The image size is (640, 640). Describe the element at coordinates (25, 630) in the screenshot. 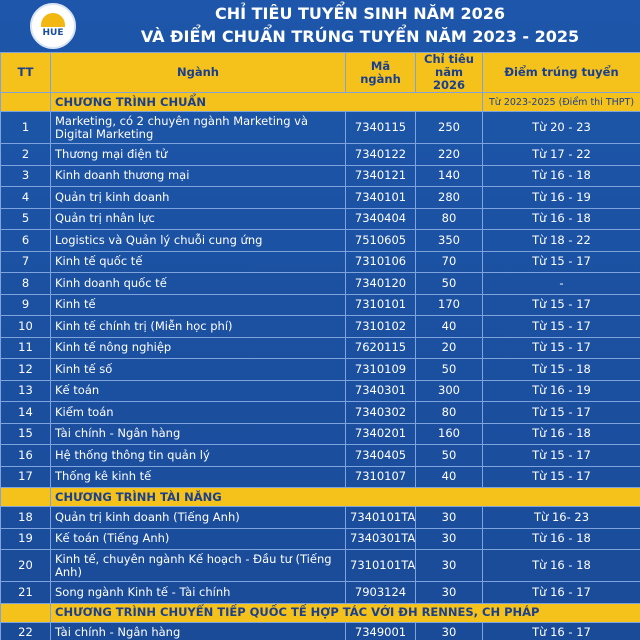

I see `index: 22` at that location.